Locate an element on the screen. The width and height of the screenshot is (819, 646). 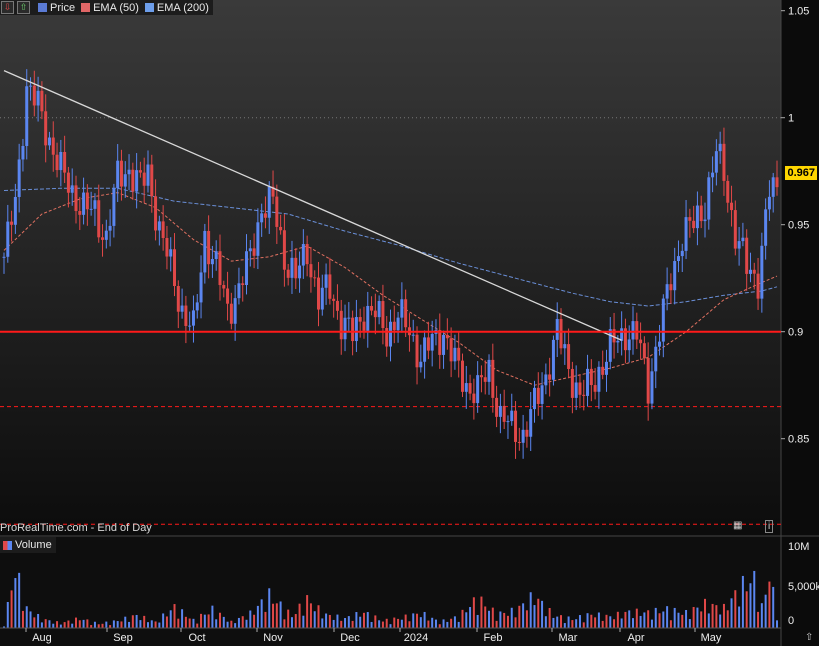
calendar-icon: ▦ is located at coordinates (738, 525).